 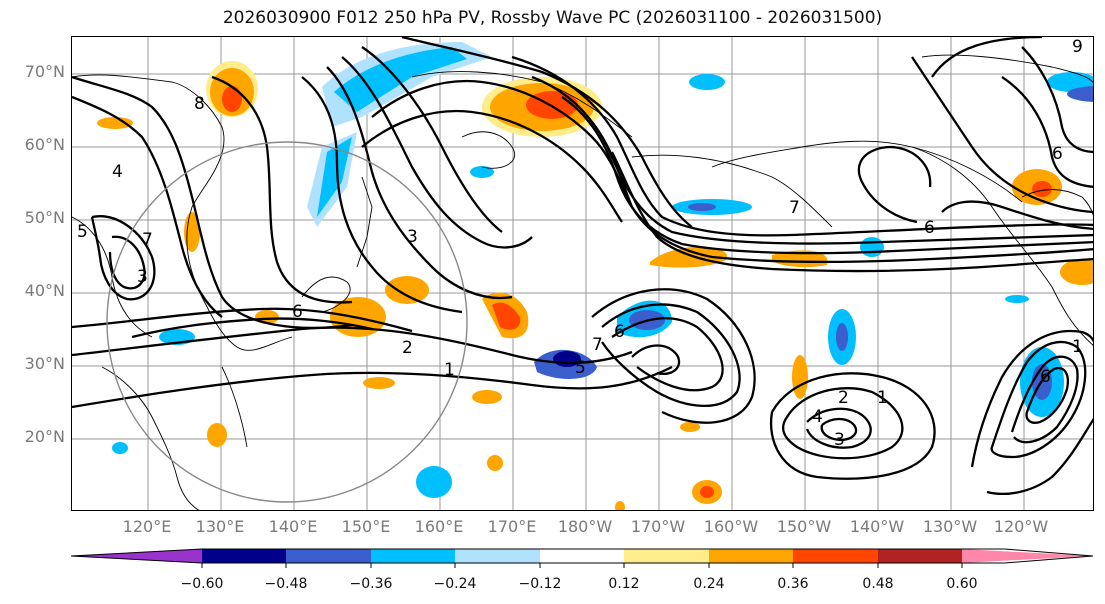 What do you see at coordinates (293, 526) in the screenshot?
I see `lon-label: 140°E` at bounding box center [293, 526].